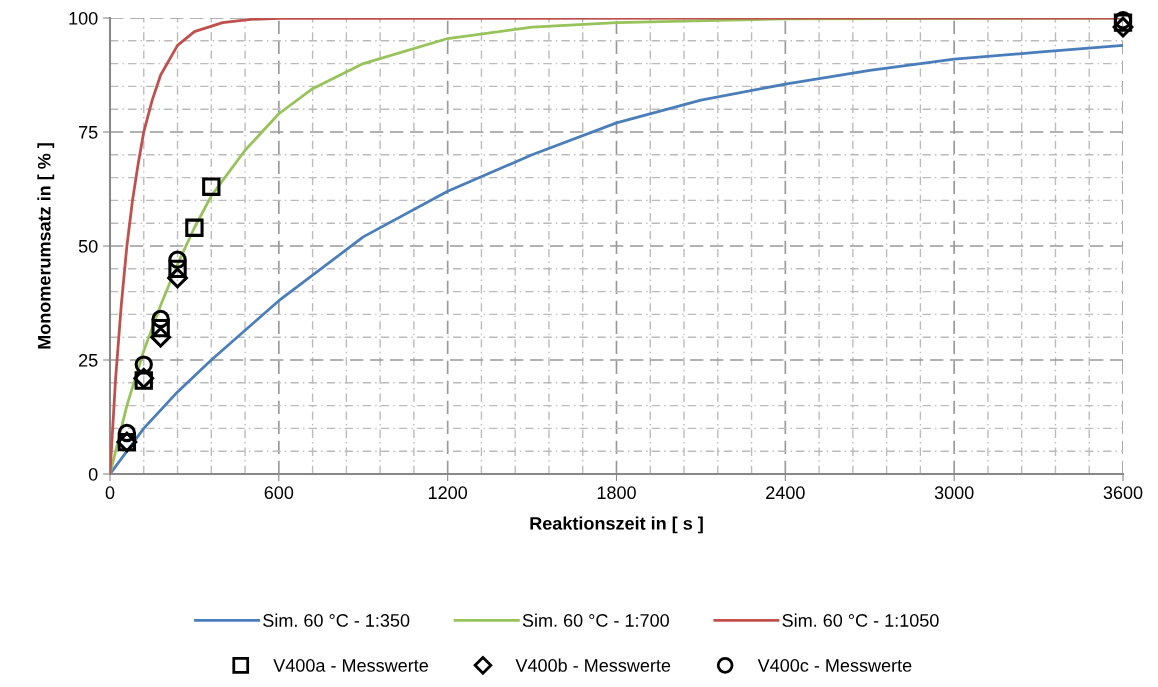 The height and width of the screenshot is (687, 1158). I want to click on y-tick-label: 50, so click(88, 246).